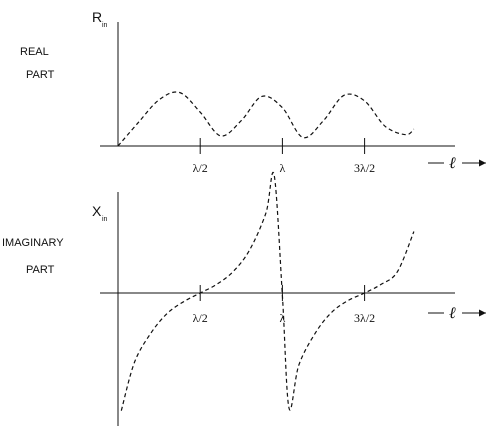 The height and width of the screenshot is (430, 500). I want to click on x-in-x-tick-label-2: 3λ/2, so click(364, 318).